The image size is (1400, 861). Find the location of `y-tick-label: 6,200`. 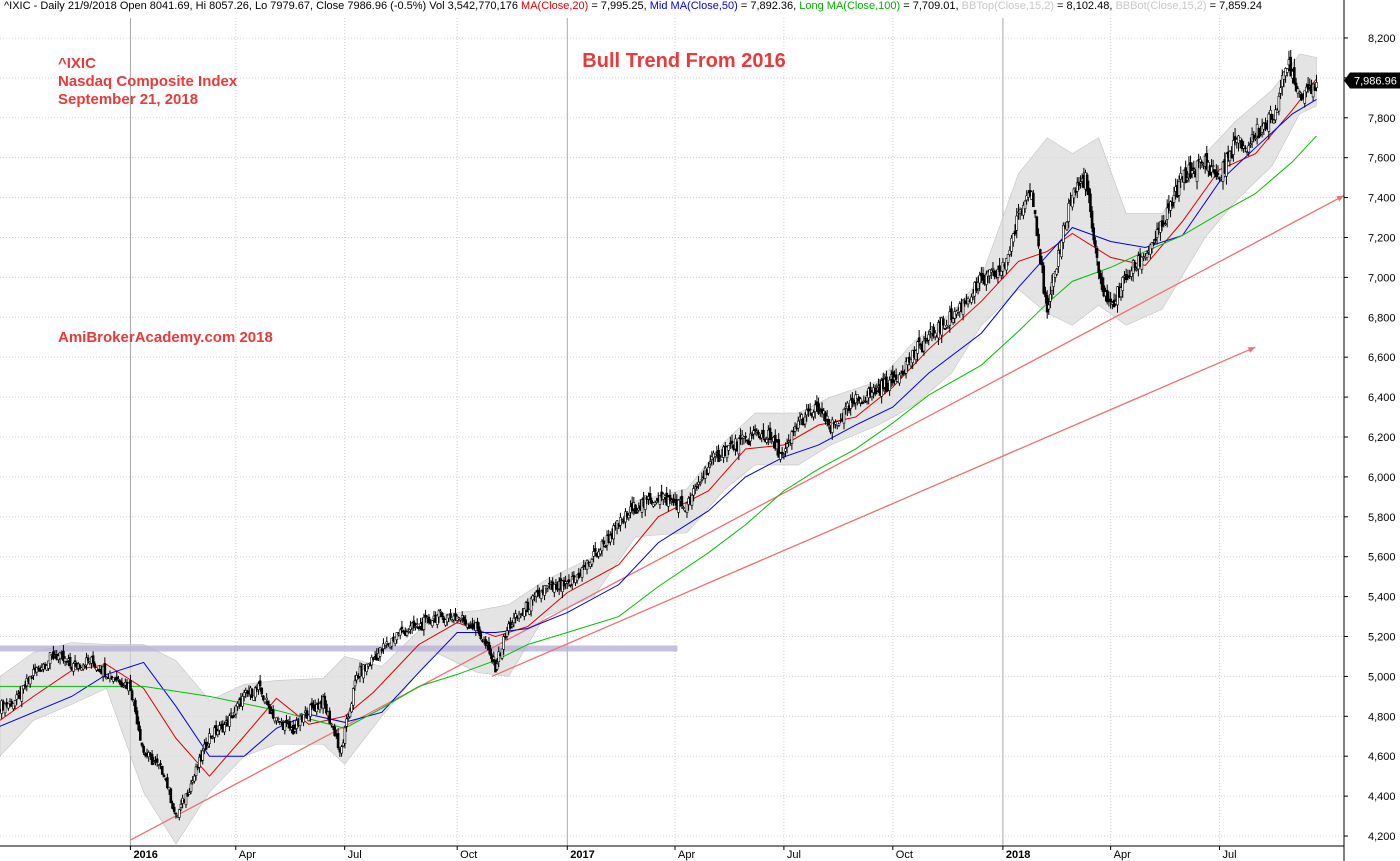

y-tick-label: 6,200 is located at coordinates (1382, 438).